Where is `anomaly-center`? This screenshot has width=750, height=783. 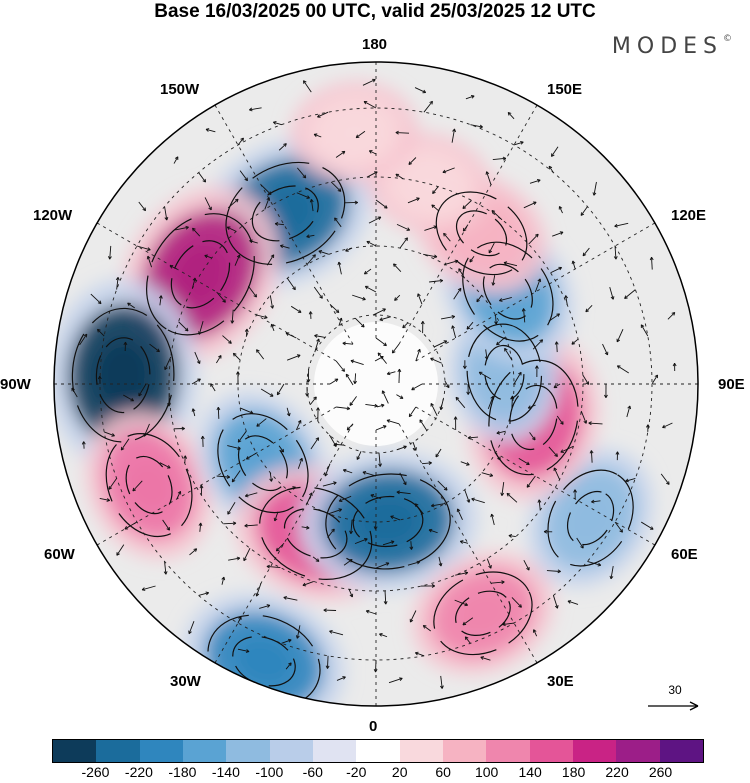
anomaly-center is located at coordinates (354, 132).